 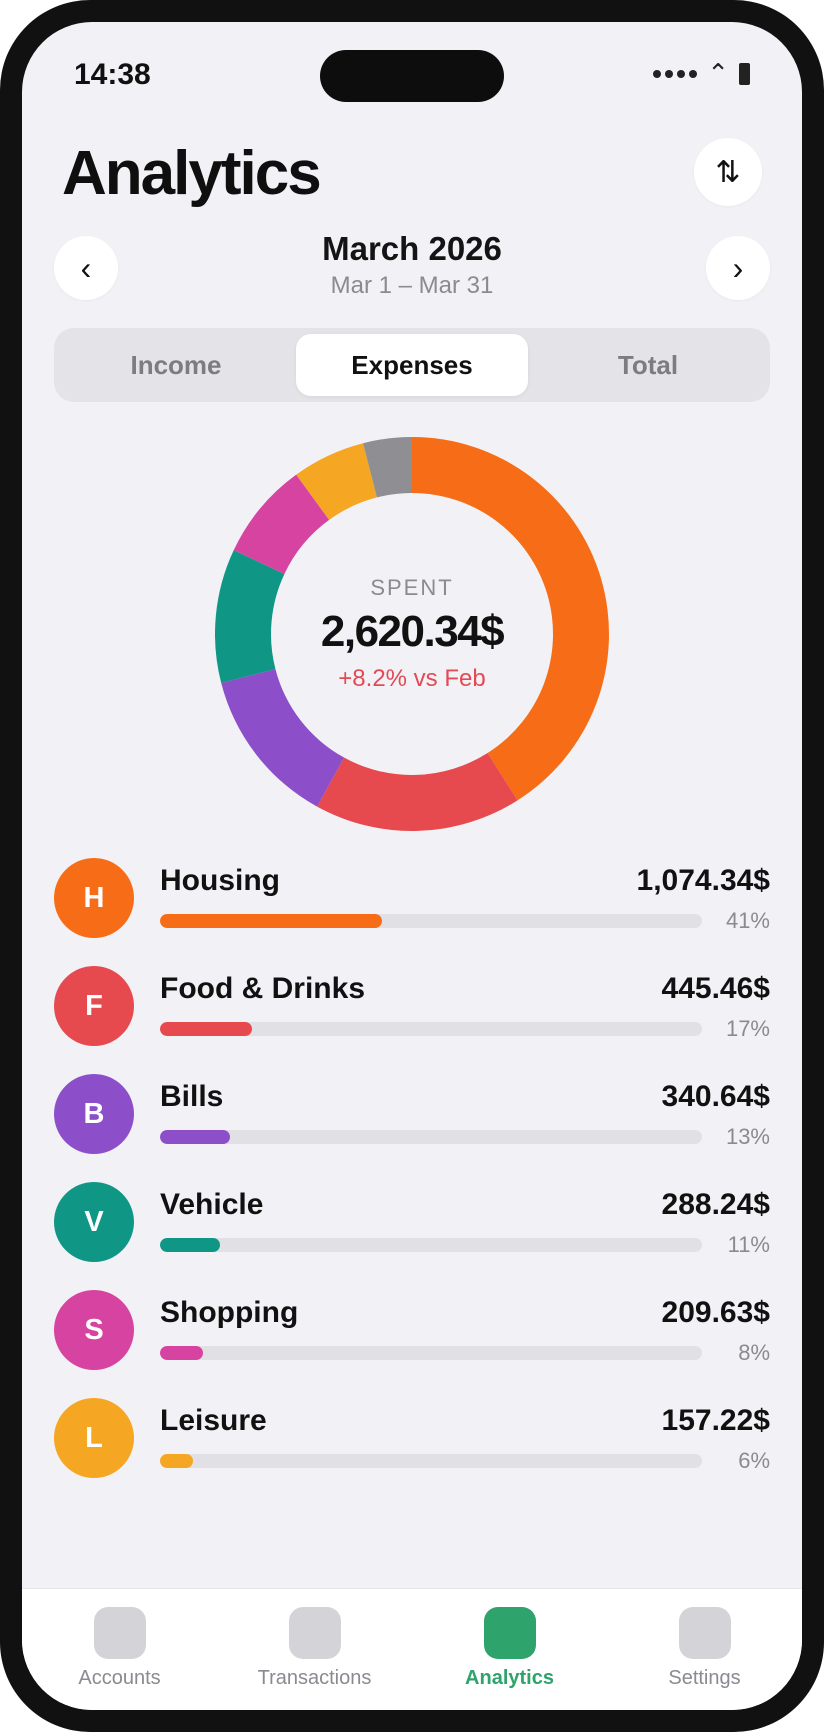 I want to click on category-name: Leisure, so click(x=213, y=1420).